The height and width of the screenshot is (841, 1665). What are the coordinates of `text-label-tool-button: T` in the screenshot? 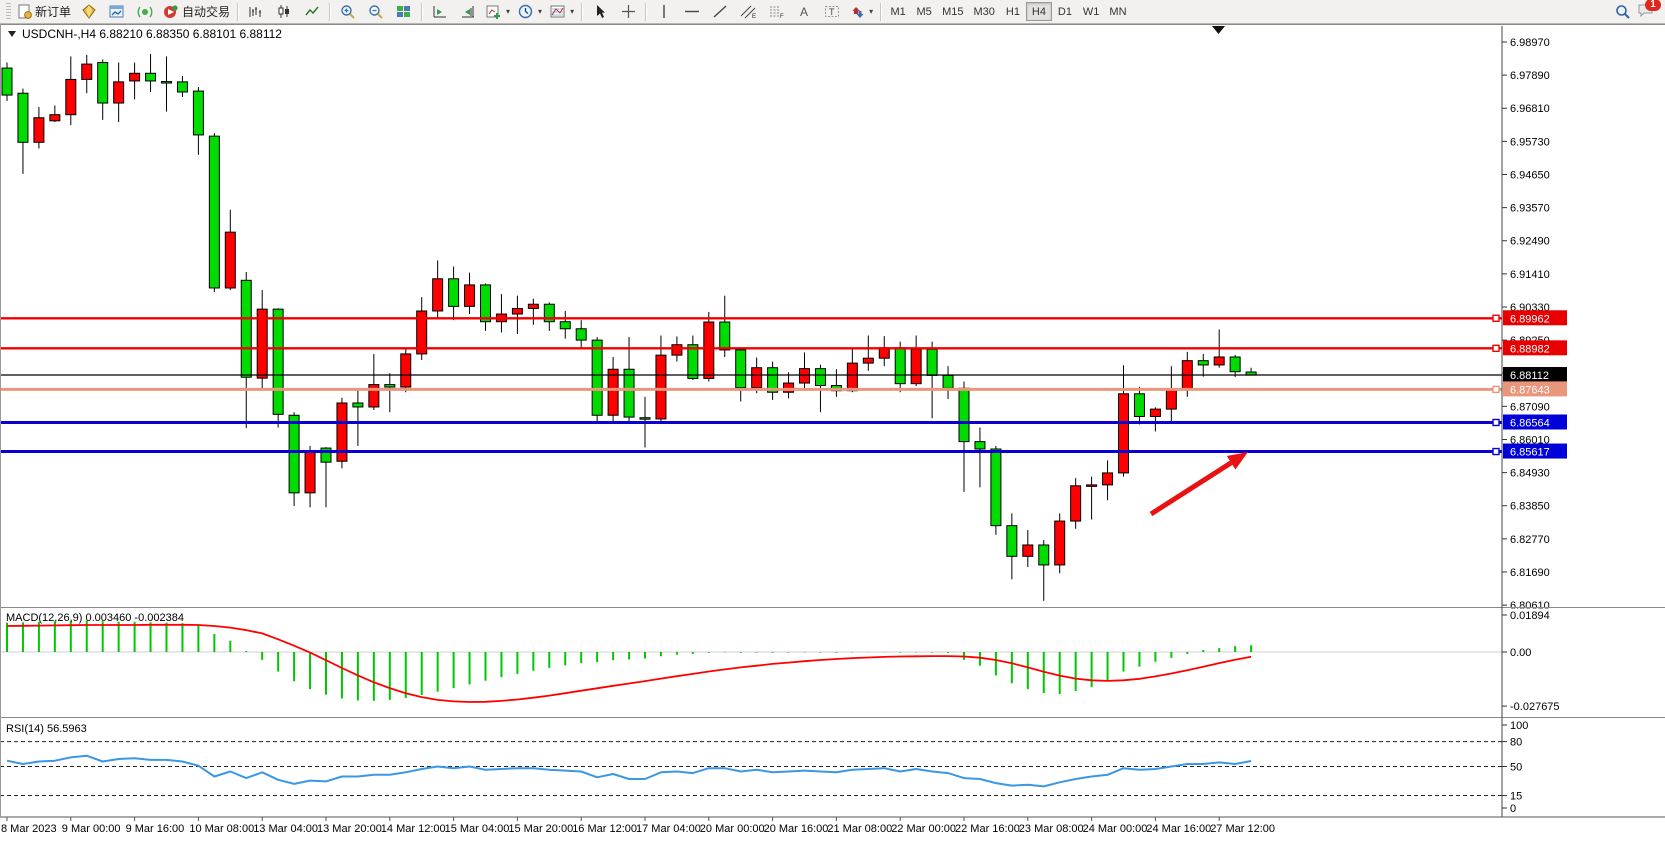 It's located at (832, 12).